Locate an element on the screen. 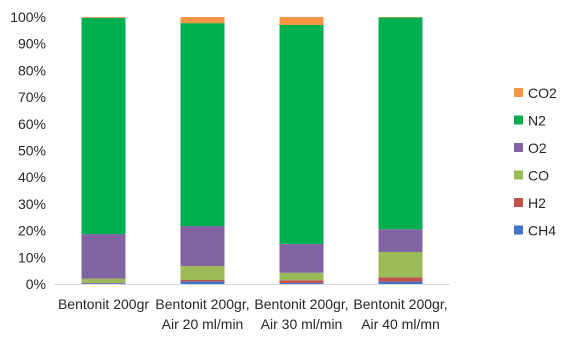 Image resolution: width=567 pixels, height=337 pixels. x-category-label: Air 20 ml/min is located at coordinates (203, 324).